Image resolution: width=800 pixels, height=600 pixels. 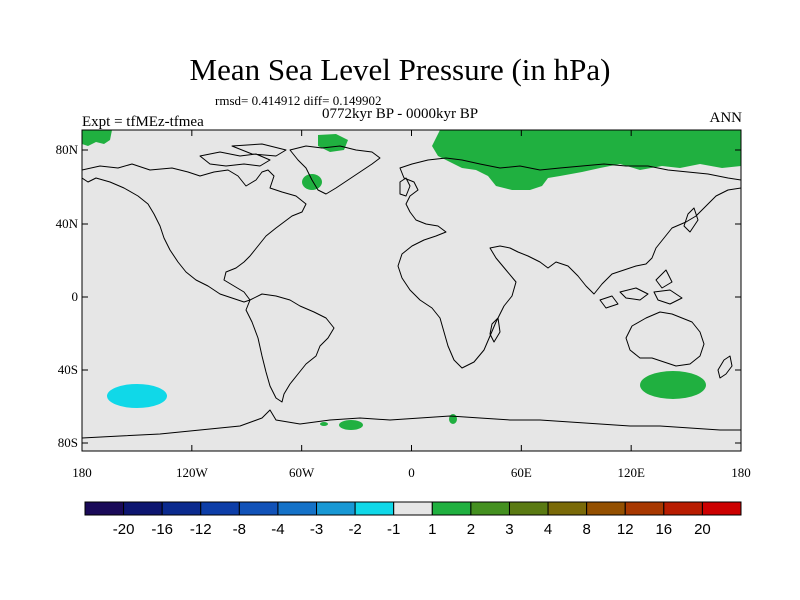 I want to click on lat-tick-label: 40N, so click(x=67, y=223).